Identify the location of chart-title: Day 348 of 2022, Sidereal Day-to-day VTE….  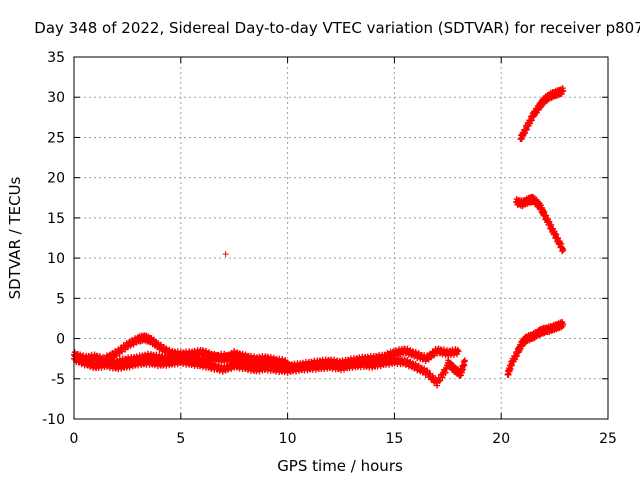
(337, 28).